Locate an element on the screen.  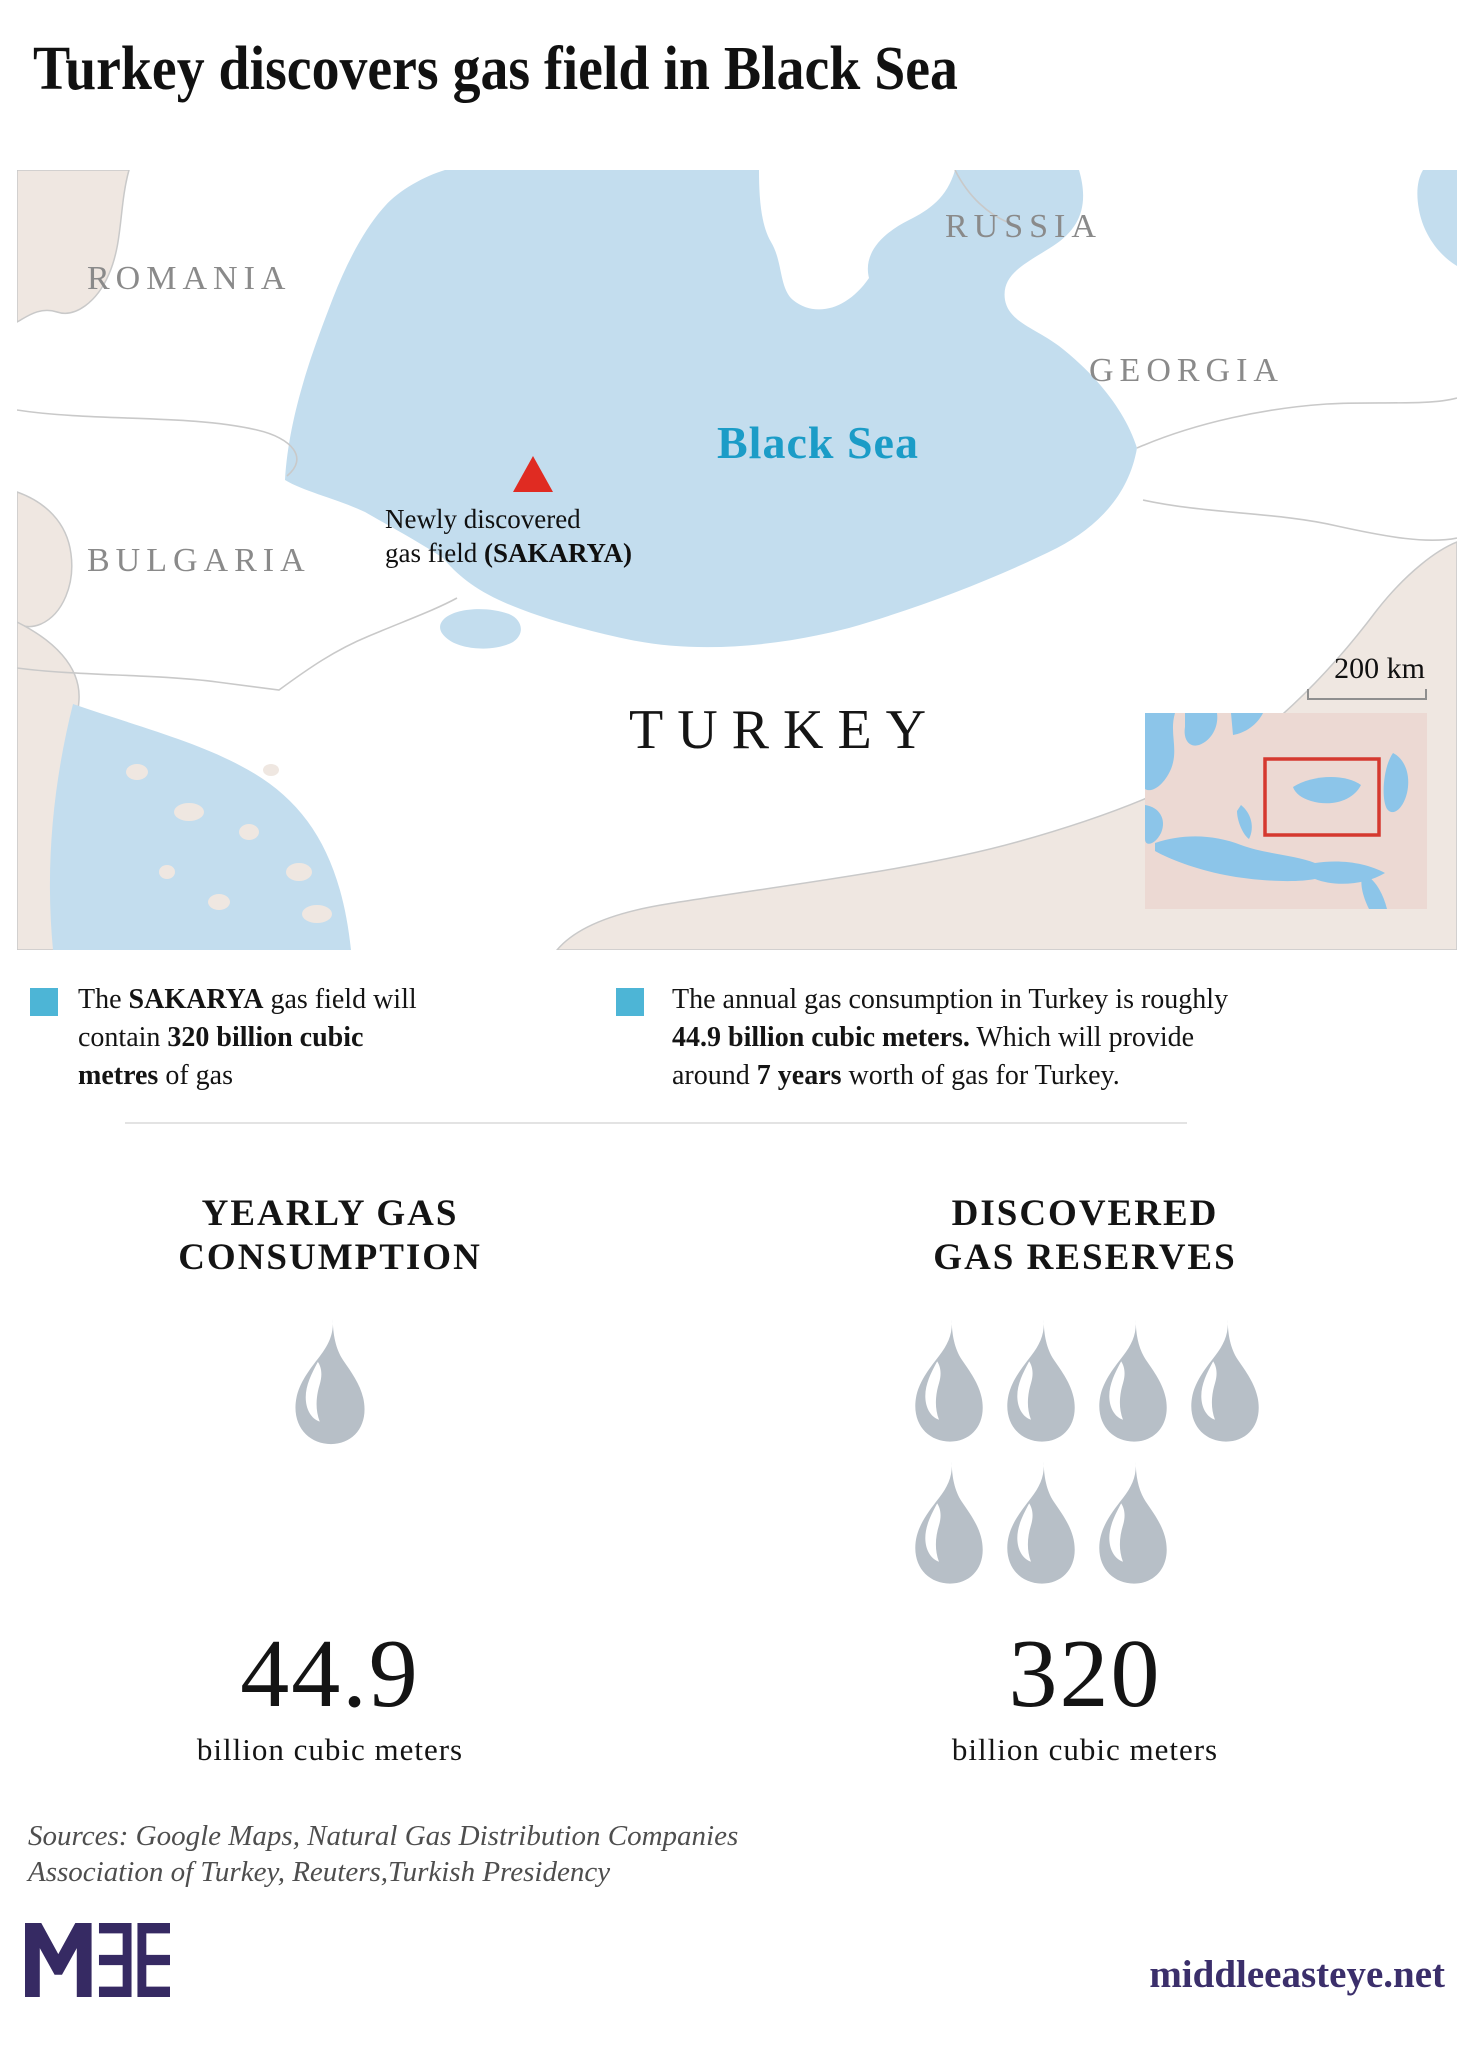
gas-field-marker-label: Newly discovered gas field (SAKARYA) is located at coordinates (508, 536).